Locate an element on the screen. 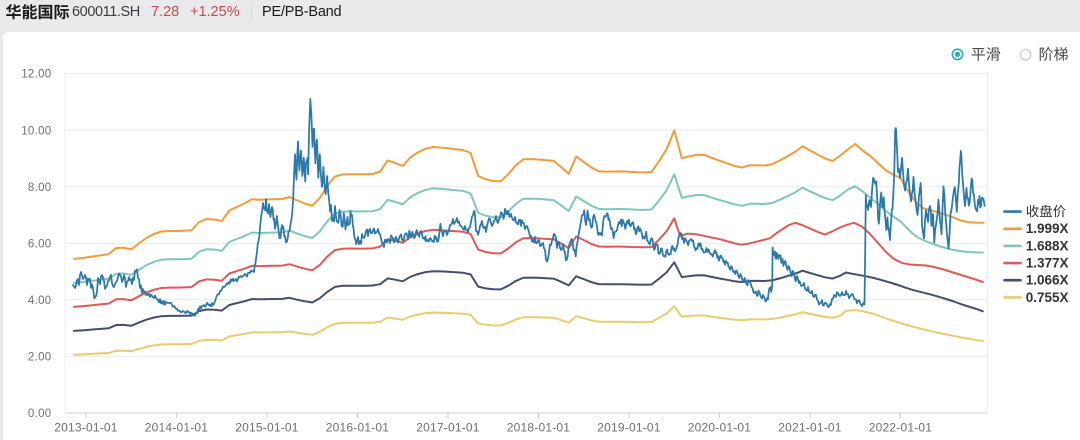  svg-text: 1.688X is located at coordinates (1047, 245).